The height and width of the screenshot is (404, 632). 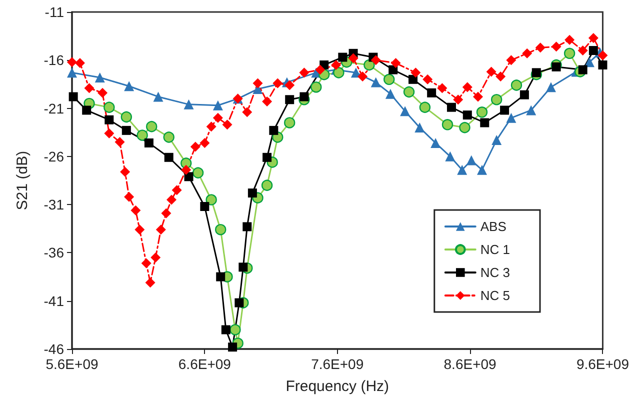 What do you see at coordinates (54, 12) in the screenshot?
I see `y-tick-label: -11` at bounding box center [54, 12].